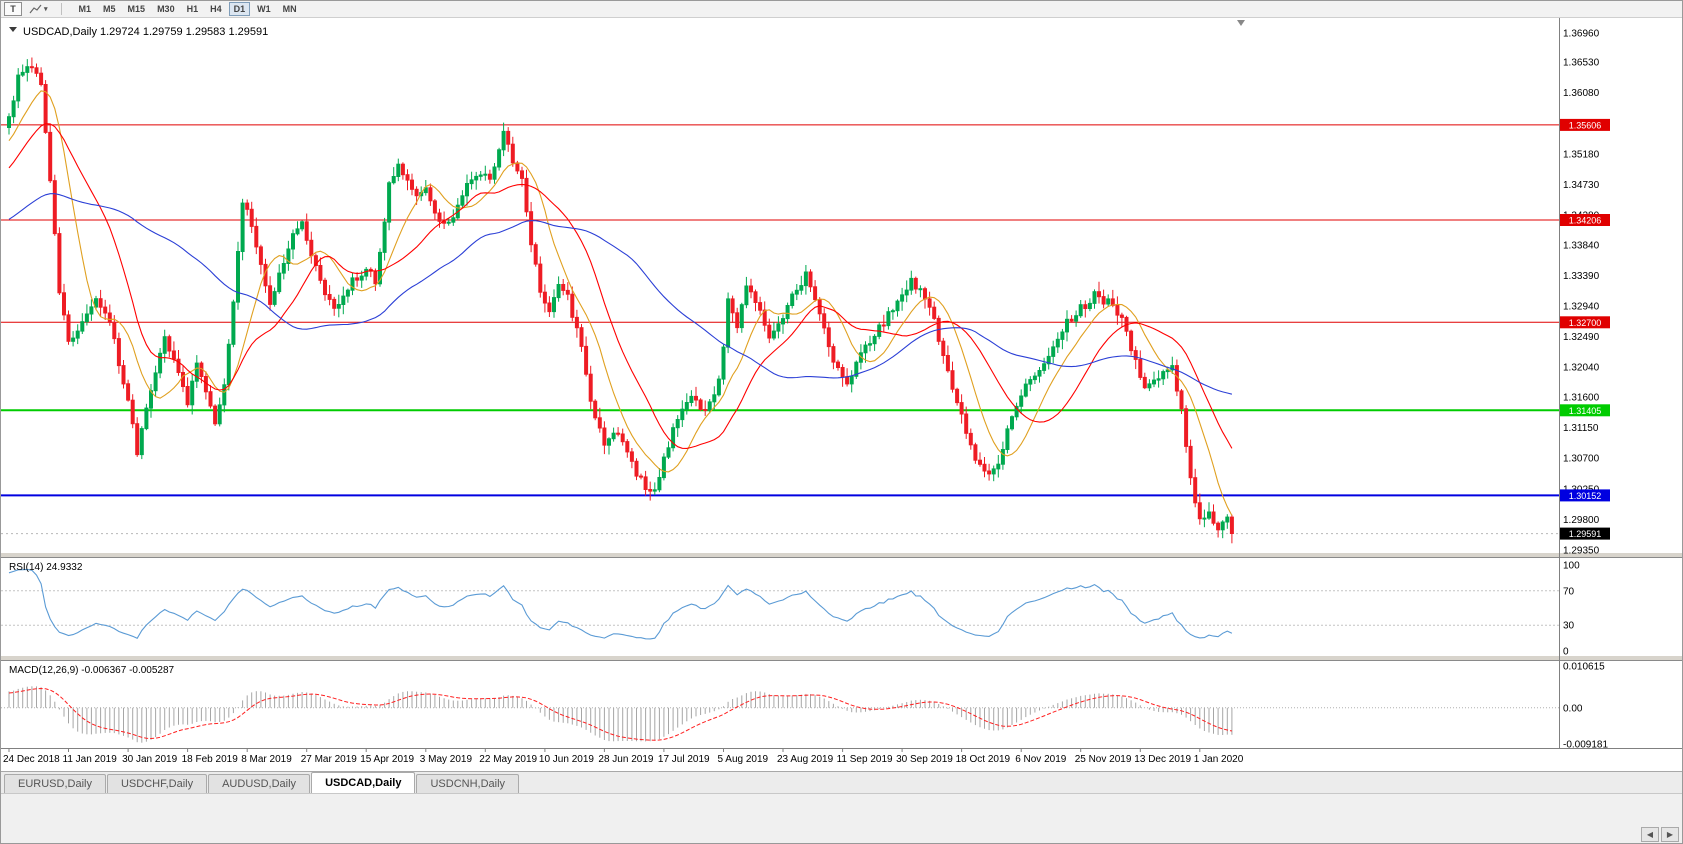 The height and width of the screenshot is (844, 1683). I want to click on tab-eurusd-daily: EURUSD,Daily, so click(55, 783).